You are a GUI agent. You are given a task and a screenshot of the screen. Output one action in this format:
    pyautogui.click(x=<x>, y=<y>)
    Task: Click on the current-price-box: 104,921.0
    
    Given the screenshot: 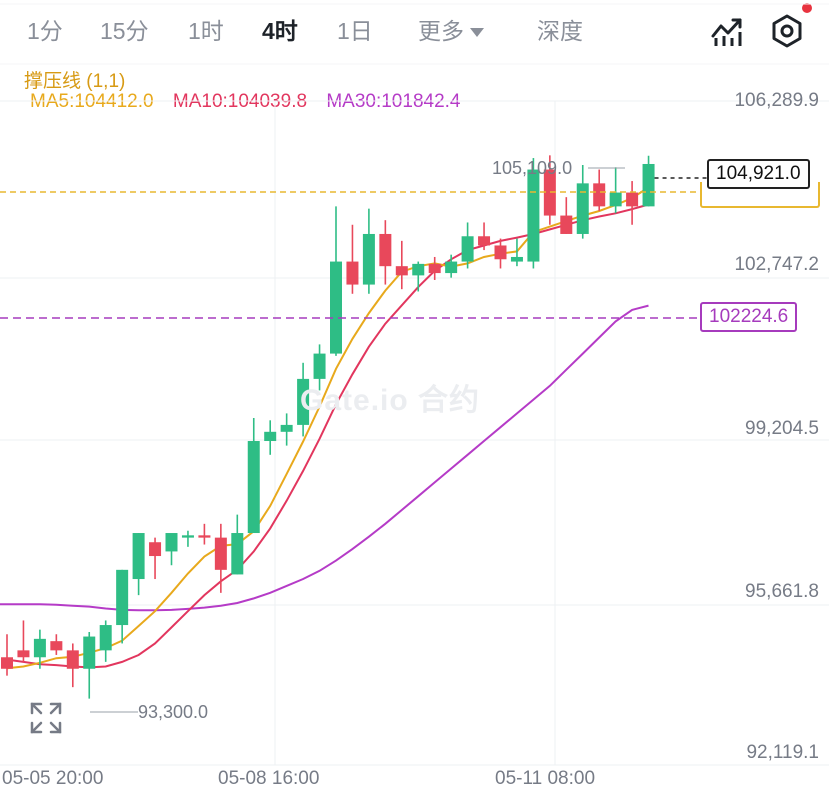 What is the action you would take?
    pyautogui.click(x=758, y=174)
    